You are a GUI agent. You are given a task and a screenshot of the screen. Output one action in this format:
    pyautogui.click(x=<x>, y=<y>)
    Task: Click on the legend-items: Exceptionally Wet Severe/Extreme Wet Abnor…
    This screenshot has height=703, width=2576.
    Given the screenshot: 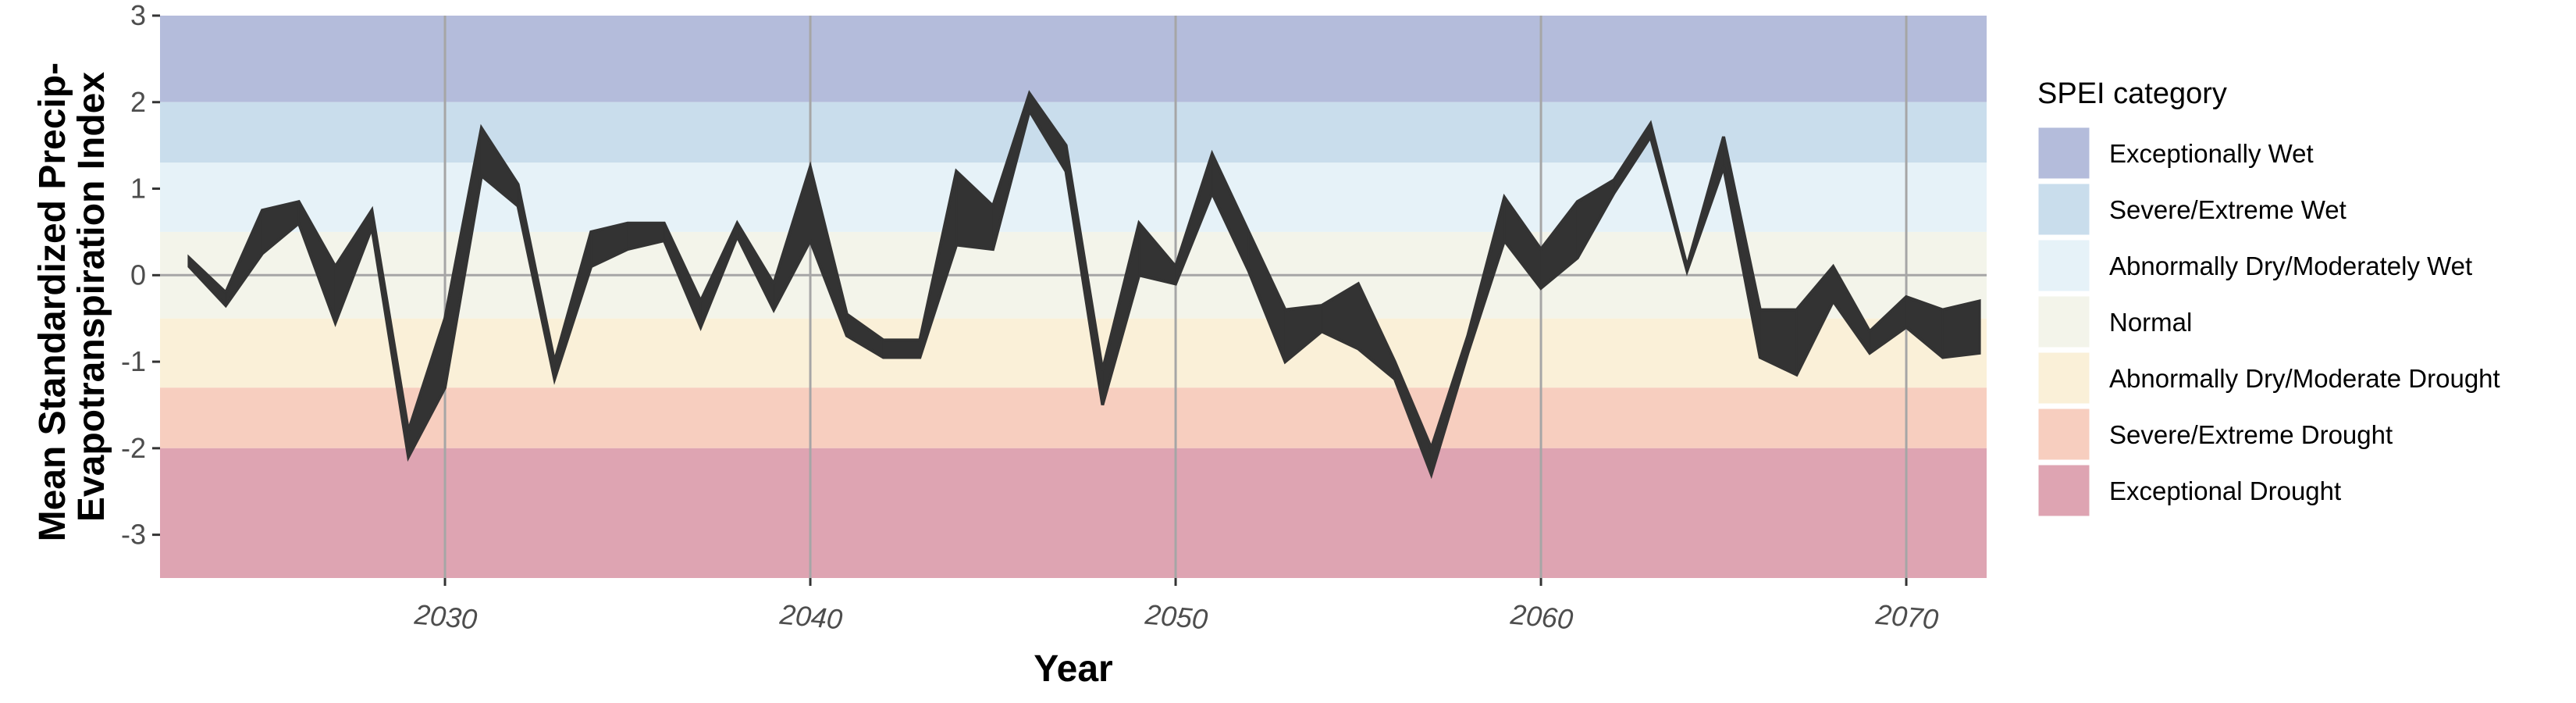 What is the action you would take?
    pyautogui.click(x=2268, y=322)
    